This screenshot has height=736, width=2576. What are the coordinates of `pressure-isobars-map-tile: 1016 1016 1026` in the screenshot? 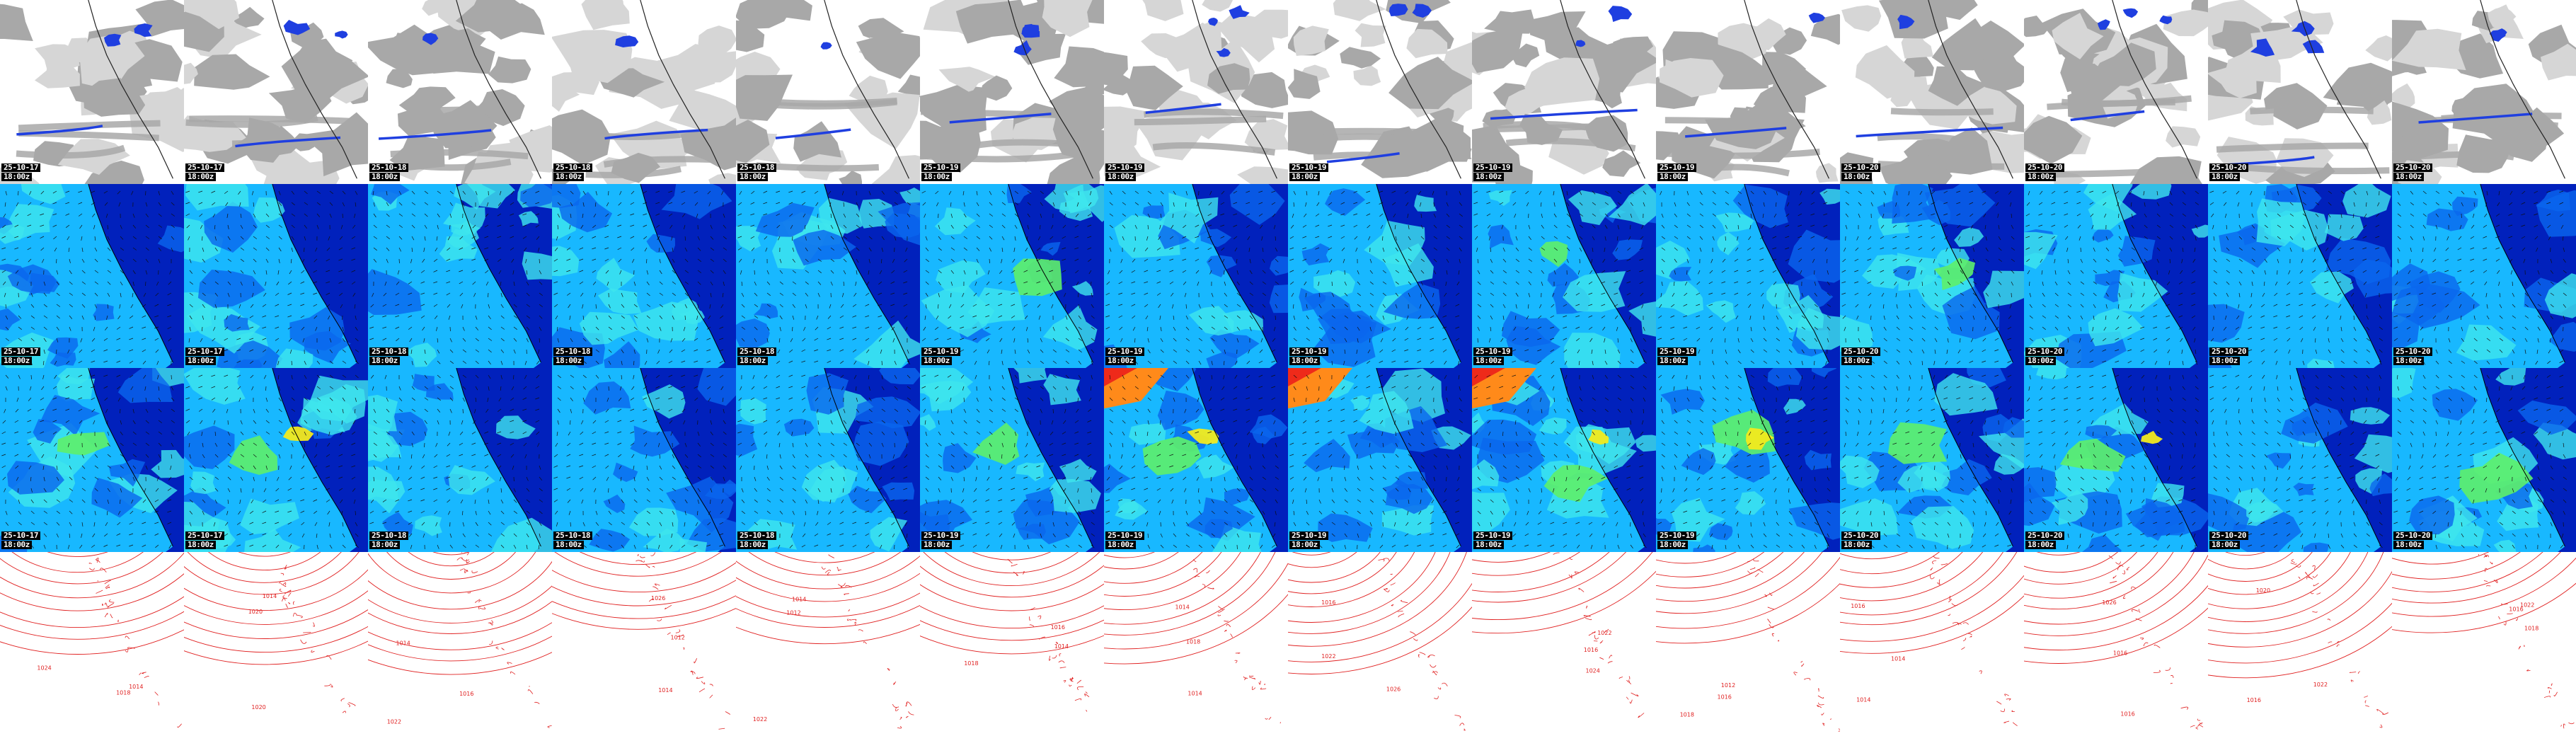 It's located at (2116, 644).